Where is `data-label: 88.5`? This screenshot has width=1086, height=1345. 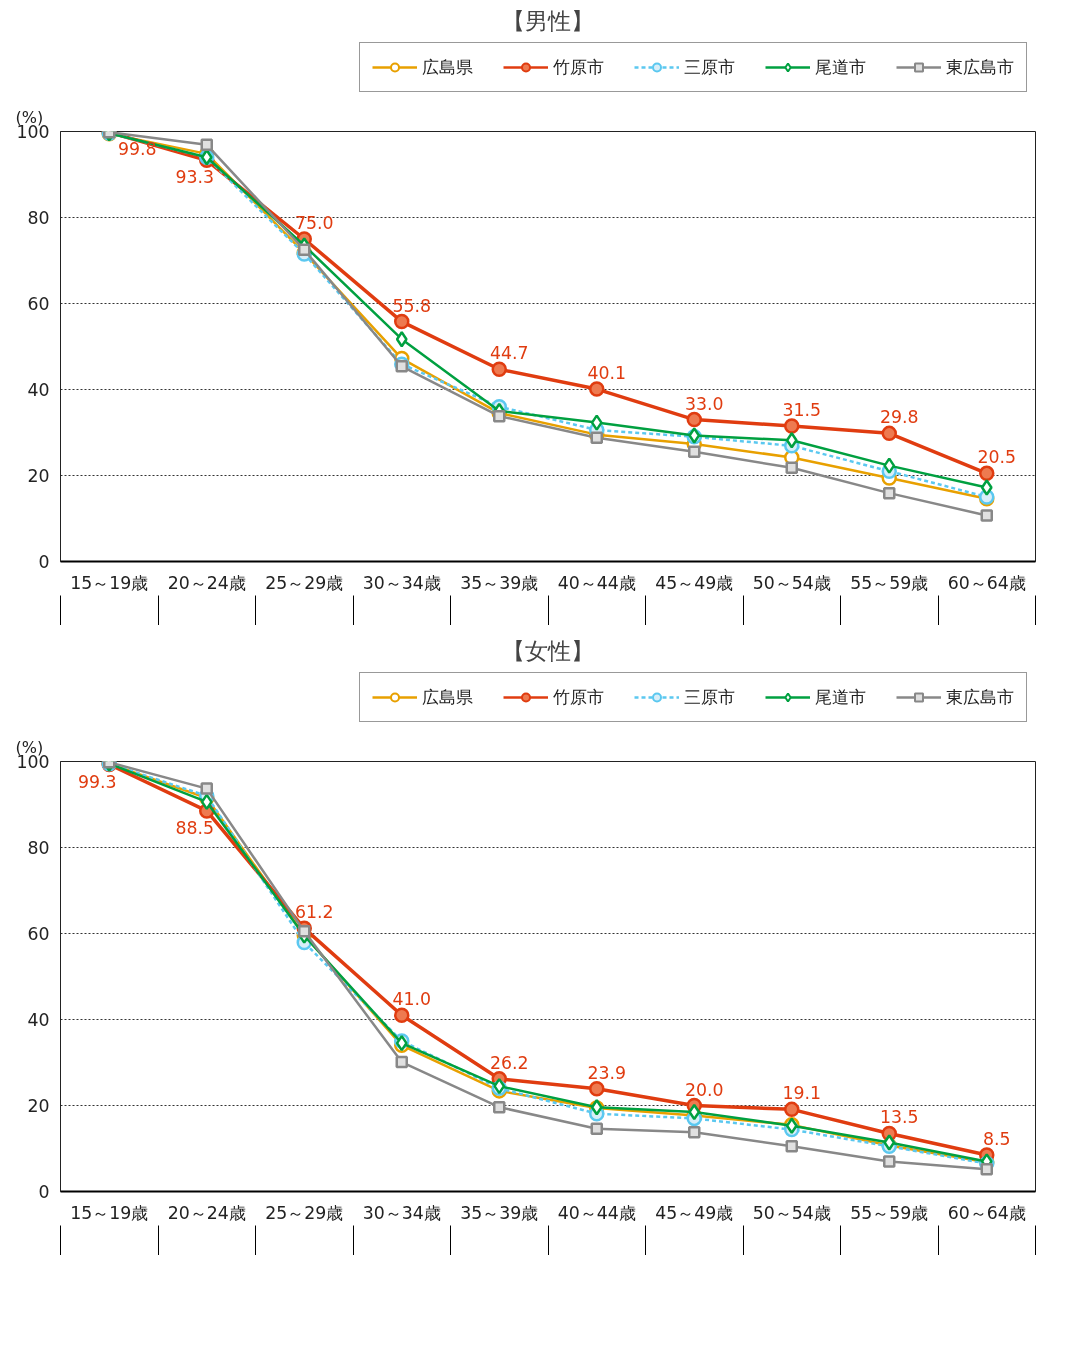 data-label: 88.5 is located at coordinates (195, 827).